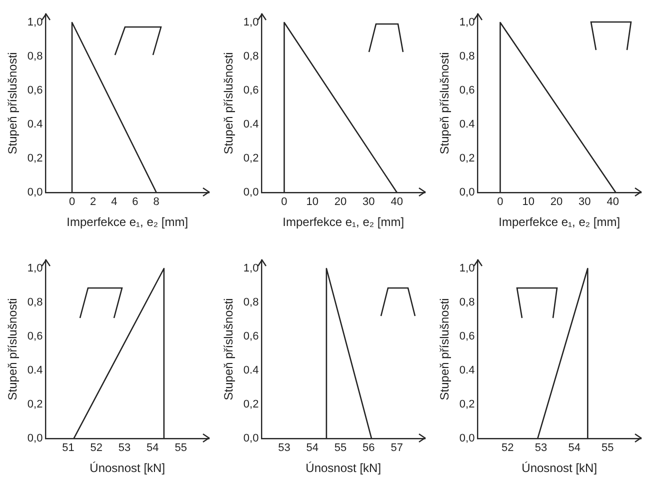 This screenshot has height=482, width=647. What do you see at coordinates (368, 448) in the screenshot?
I see `x-tick-label: 56` at bounding box center [368, 448].